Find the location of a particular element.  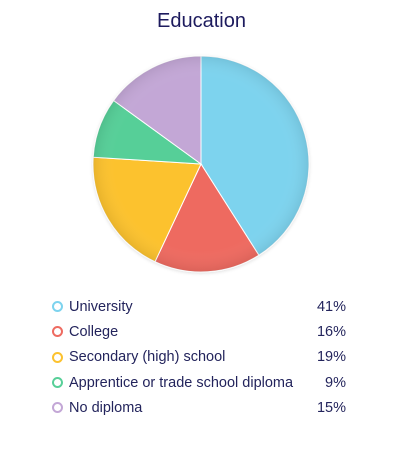

legend-label: College is located at coordinates (94, 331).